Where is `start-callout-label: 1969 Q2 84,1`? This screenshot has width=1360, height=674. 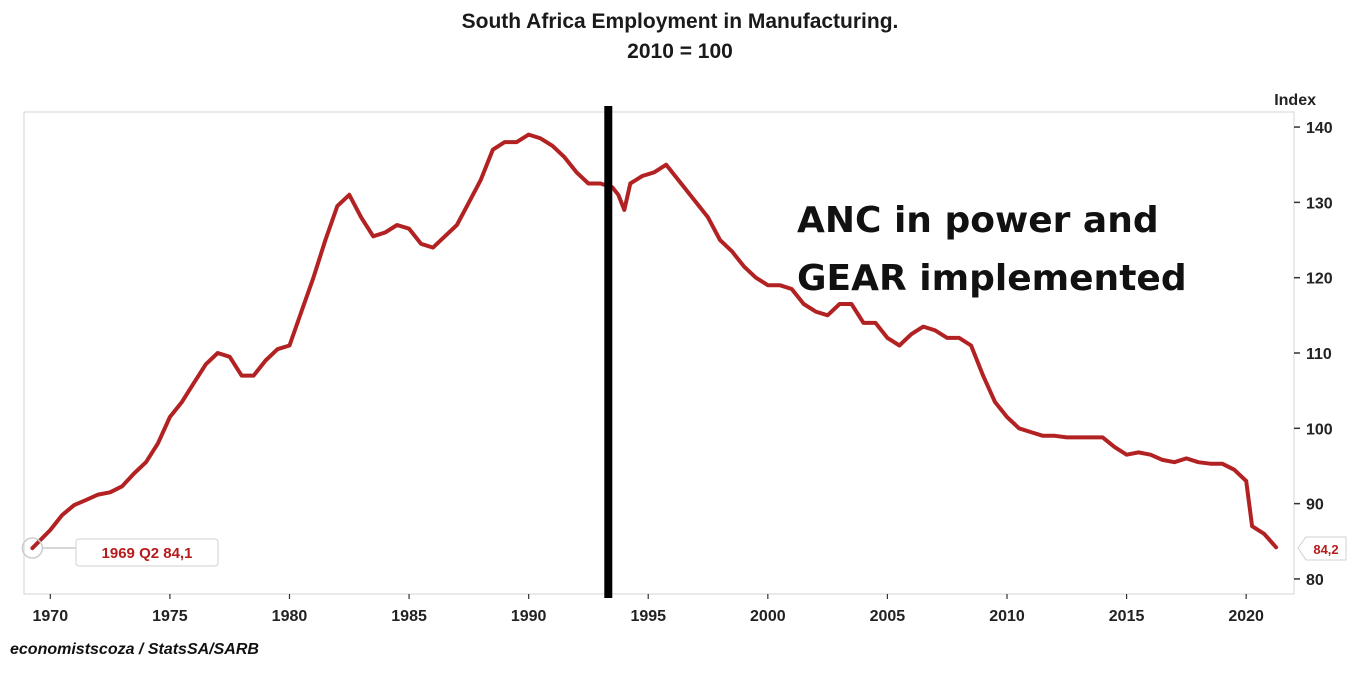 start-callout-label: 1969 Q2 84,1 is located at coordinates (147, 553).